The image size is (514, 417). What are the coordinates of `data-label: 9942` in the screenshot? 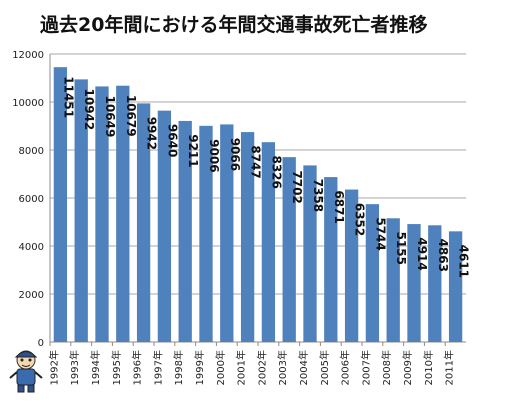 It's located at (152, 133).